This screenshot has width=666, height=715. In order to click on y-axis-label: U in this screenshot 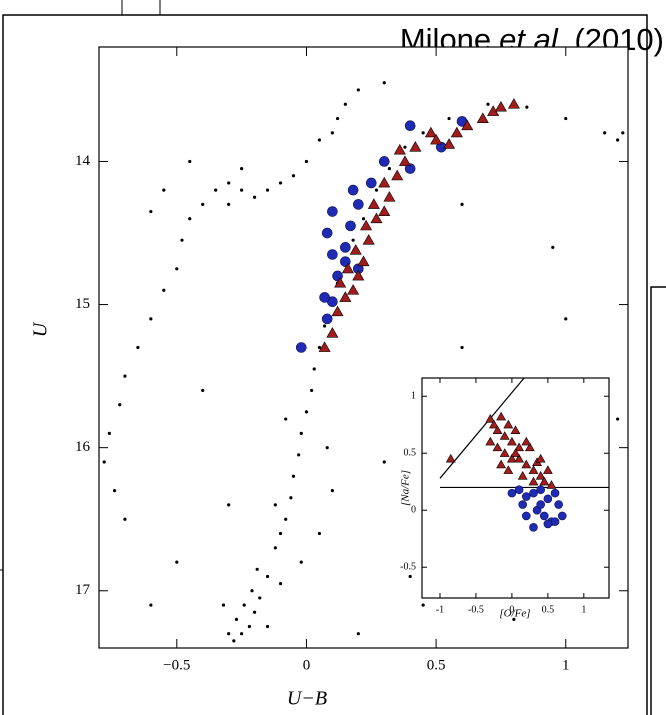, I will do `click(41, 329)`.